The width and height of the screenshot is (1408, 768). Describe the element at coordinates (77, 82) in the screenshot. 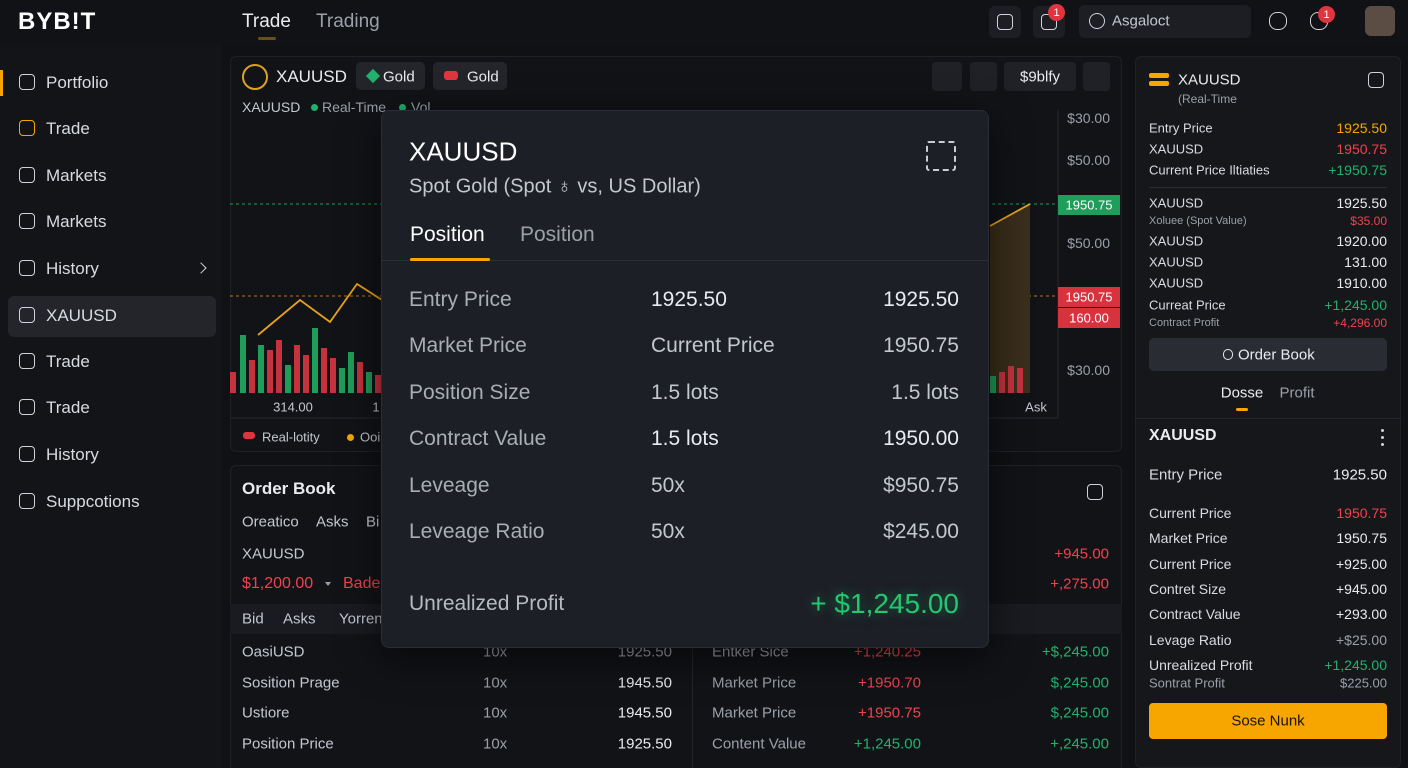

I see `sidebar-item: Portfolio` at that location.